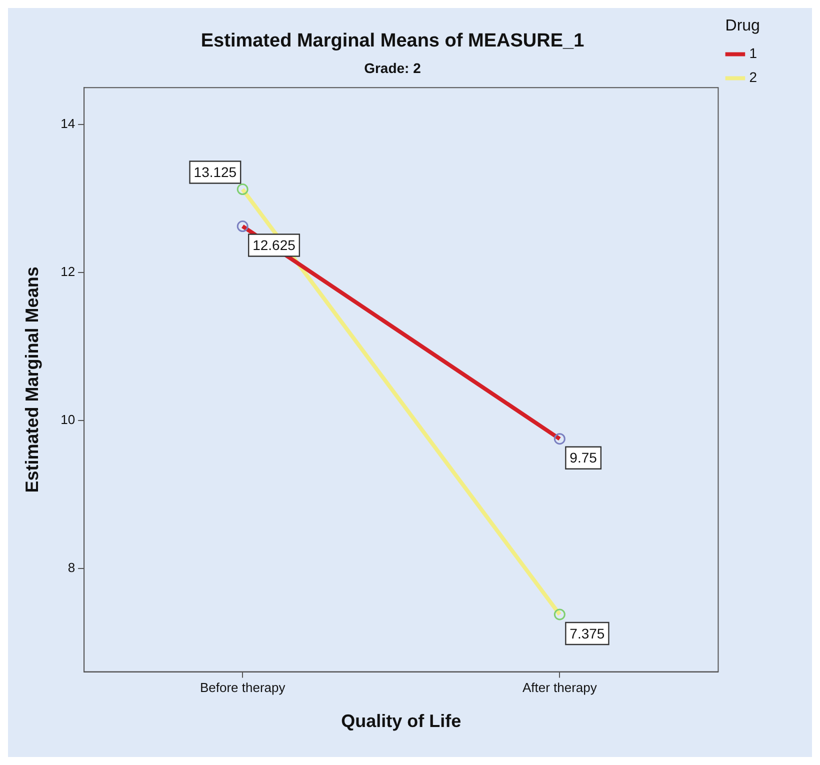  Describe the element at coordinates (742, 25) in the screenshot. I see `legend-title: Drug` at that location.